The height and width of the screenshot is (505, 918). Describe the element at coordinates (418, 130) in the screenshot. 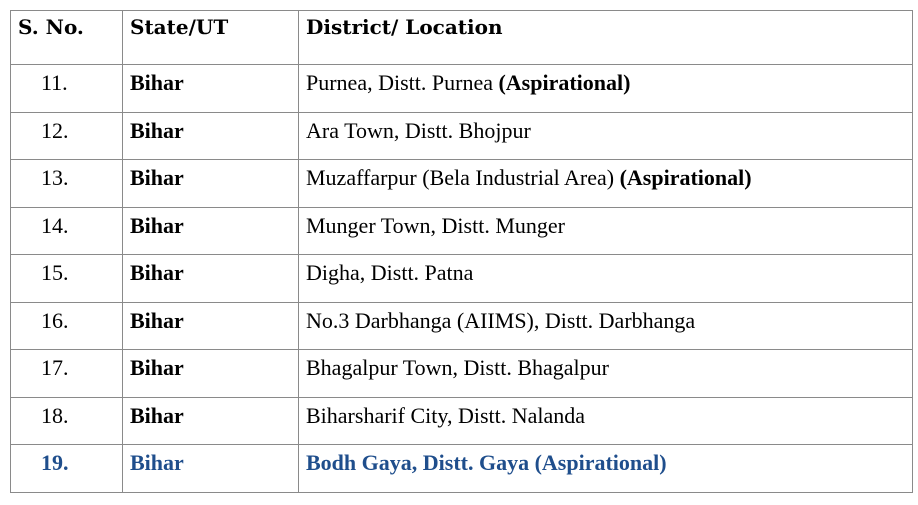

I see `district-text: Ara Town, Distt. Bhojpur` at that location.